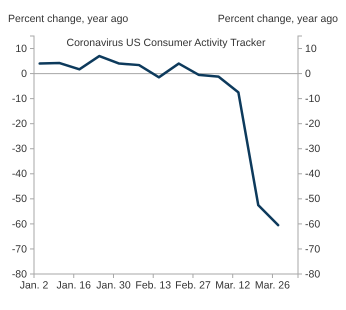 The image size is (346, 310). Describe the element at coordinates (312, 199) in the screenshot. I see `y2-tick-label: -50` at that location.